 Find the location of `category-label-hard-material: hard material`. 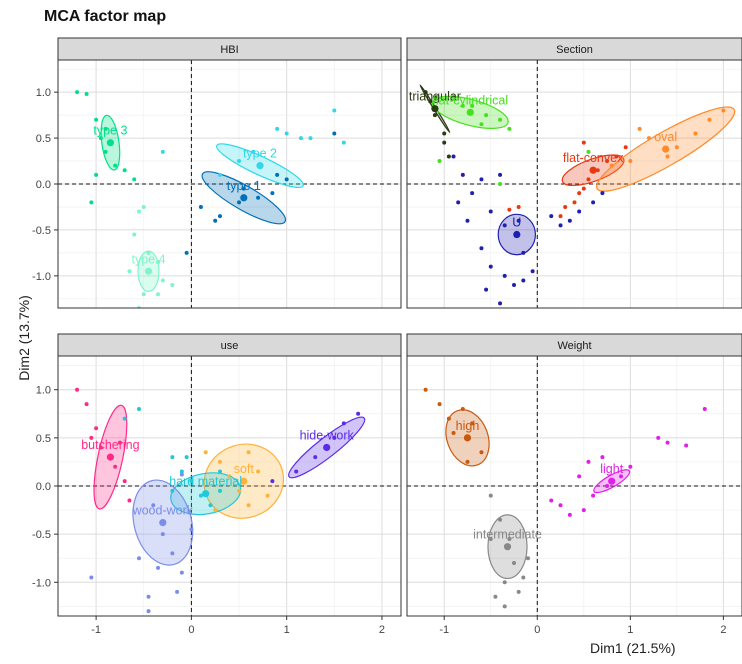

category-label-hard-material: hard material is located at coordinates (205, 482).